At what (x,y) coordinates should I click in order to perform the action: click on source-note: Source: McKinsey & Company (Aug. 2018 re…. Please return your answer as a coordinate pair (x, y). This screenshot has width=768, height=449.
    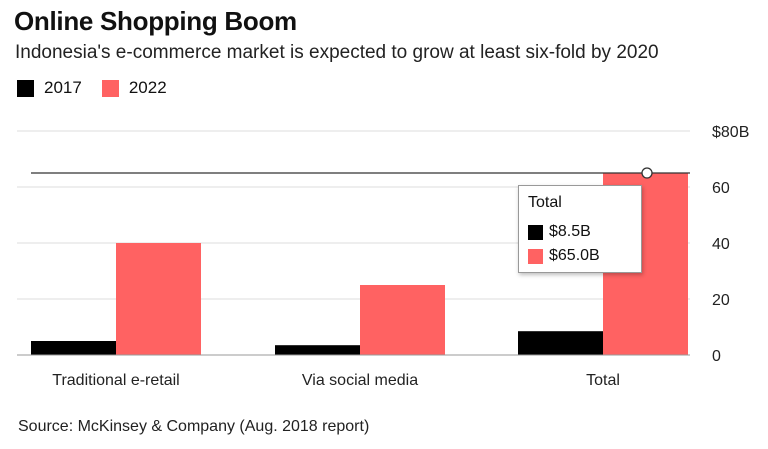
    Looking at the image, I should click on (194, 426).